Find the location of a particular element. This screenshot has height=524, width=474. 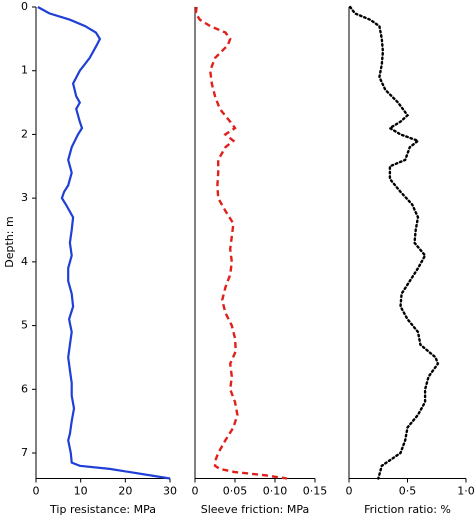

y-tick-label: 1 is located at coordinates (24, 70).